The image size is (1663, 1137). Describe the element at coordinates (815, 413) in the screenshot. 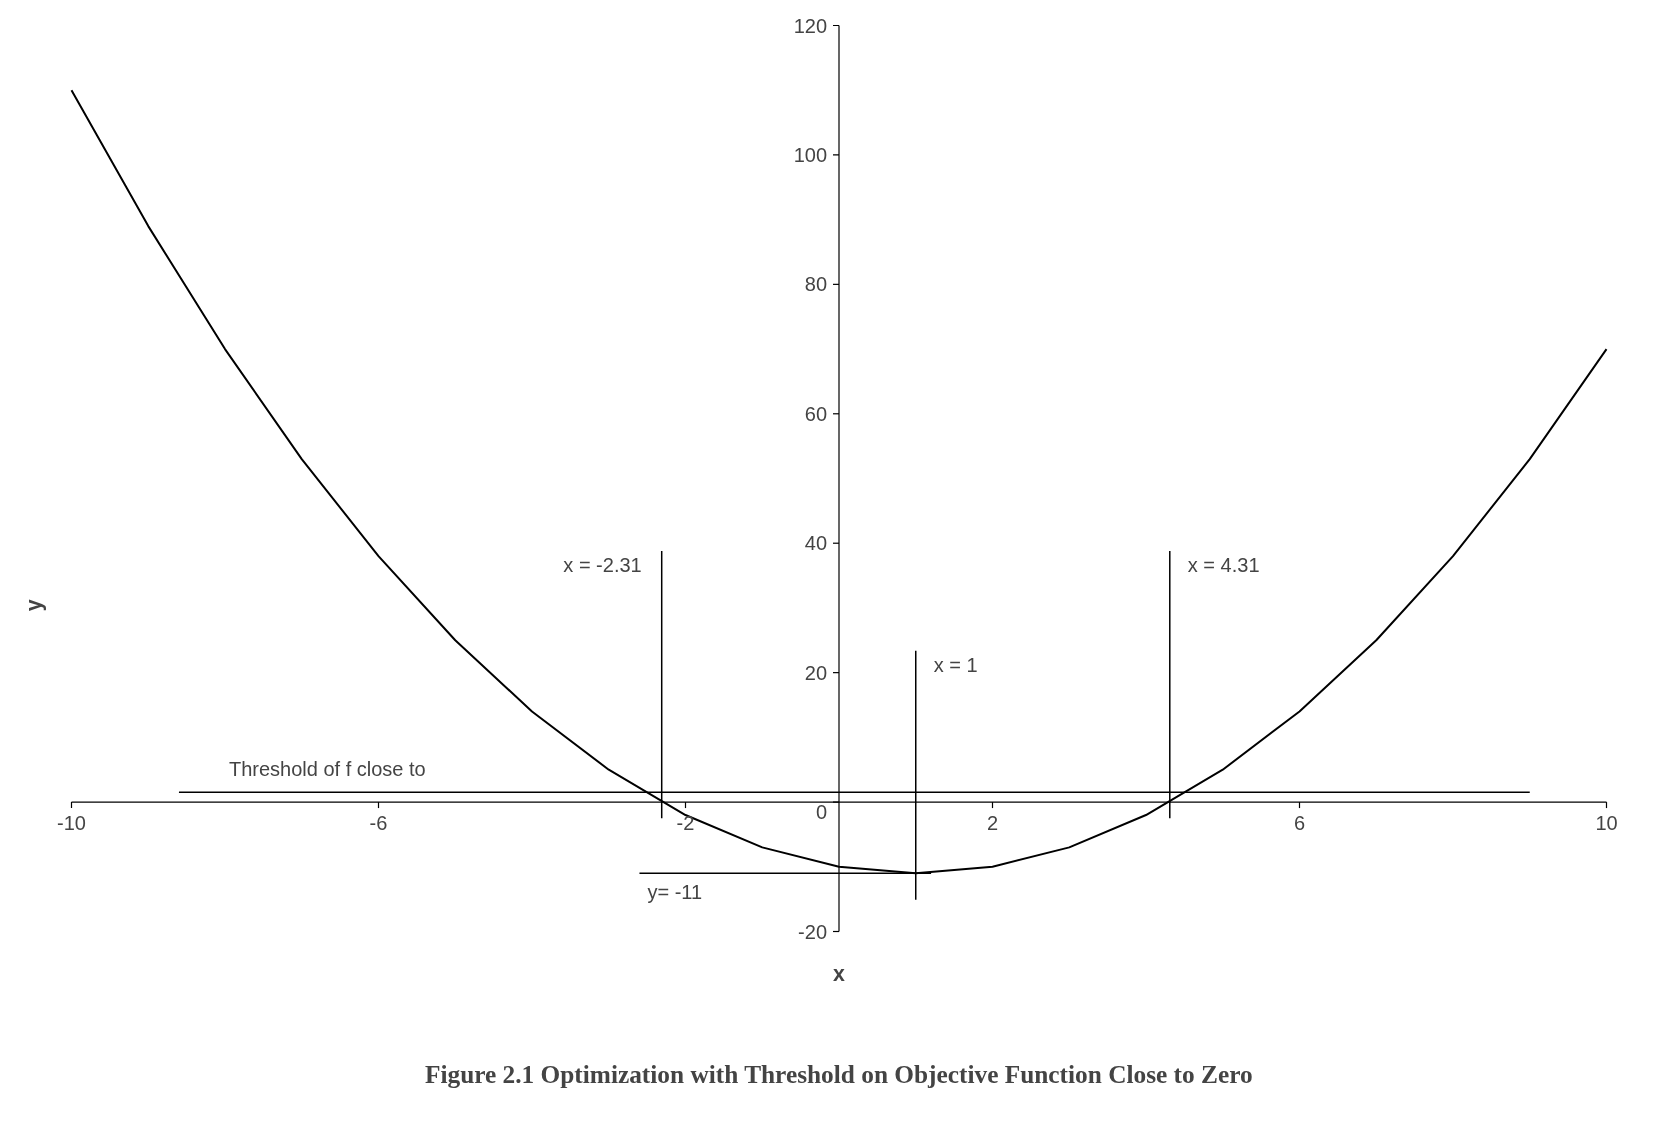

I see `y-tick-label: 60` at that location.